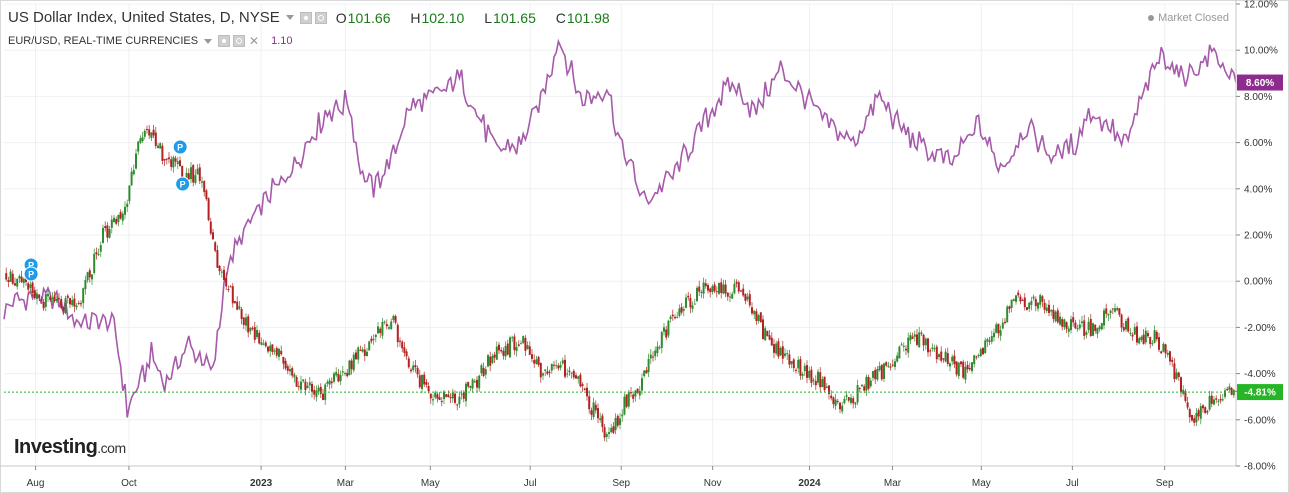 This screenshot has height=493, width=1289. What do you see at coordinates (1258, 143) in the screenshot?
I see `y-tick-label: 6.00%` at bounding box center [1258, 143].